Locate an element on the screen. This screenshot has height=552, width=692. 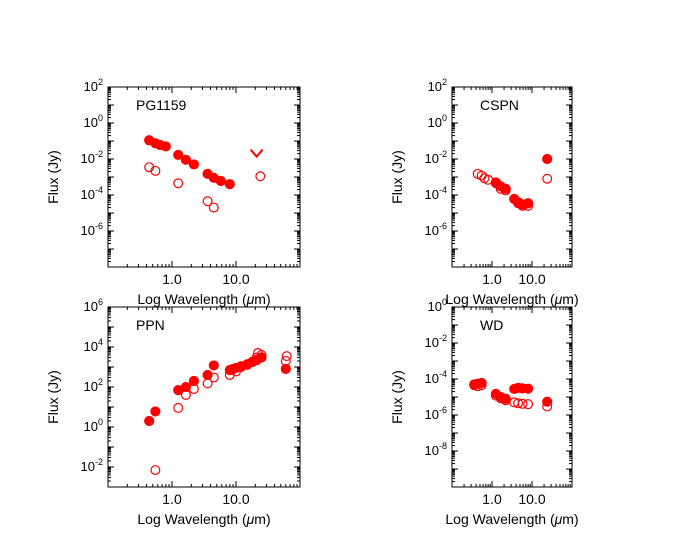
x-axis-label-mu: μ is located at coordinates (250, 519).